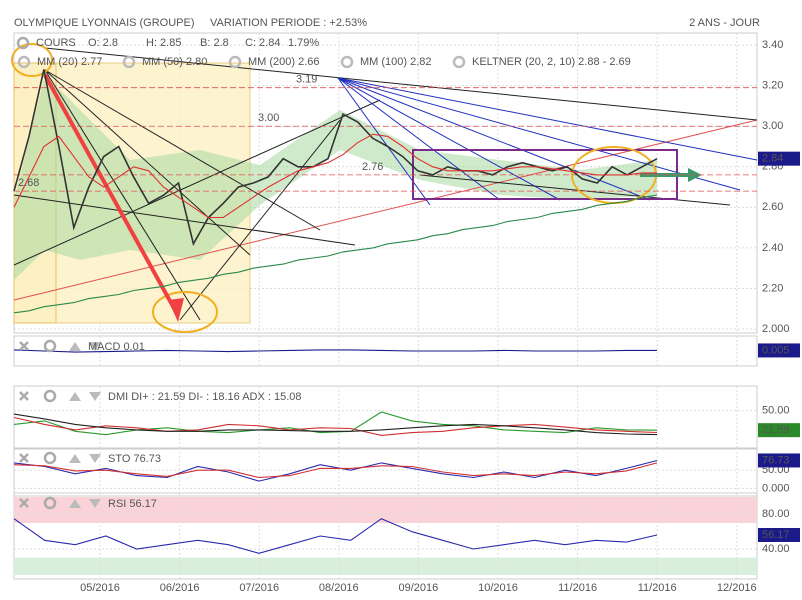  What do you see at coordinates (657, 588) in the screenshot?
I see `x-tick-label: 11/2016` at bounding box center [657, 588].